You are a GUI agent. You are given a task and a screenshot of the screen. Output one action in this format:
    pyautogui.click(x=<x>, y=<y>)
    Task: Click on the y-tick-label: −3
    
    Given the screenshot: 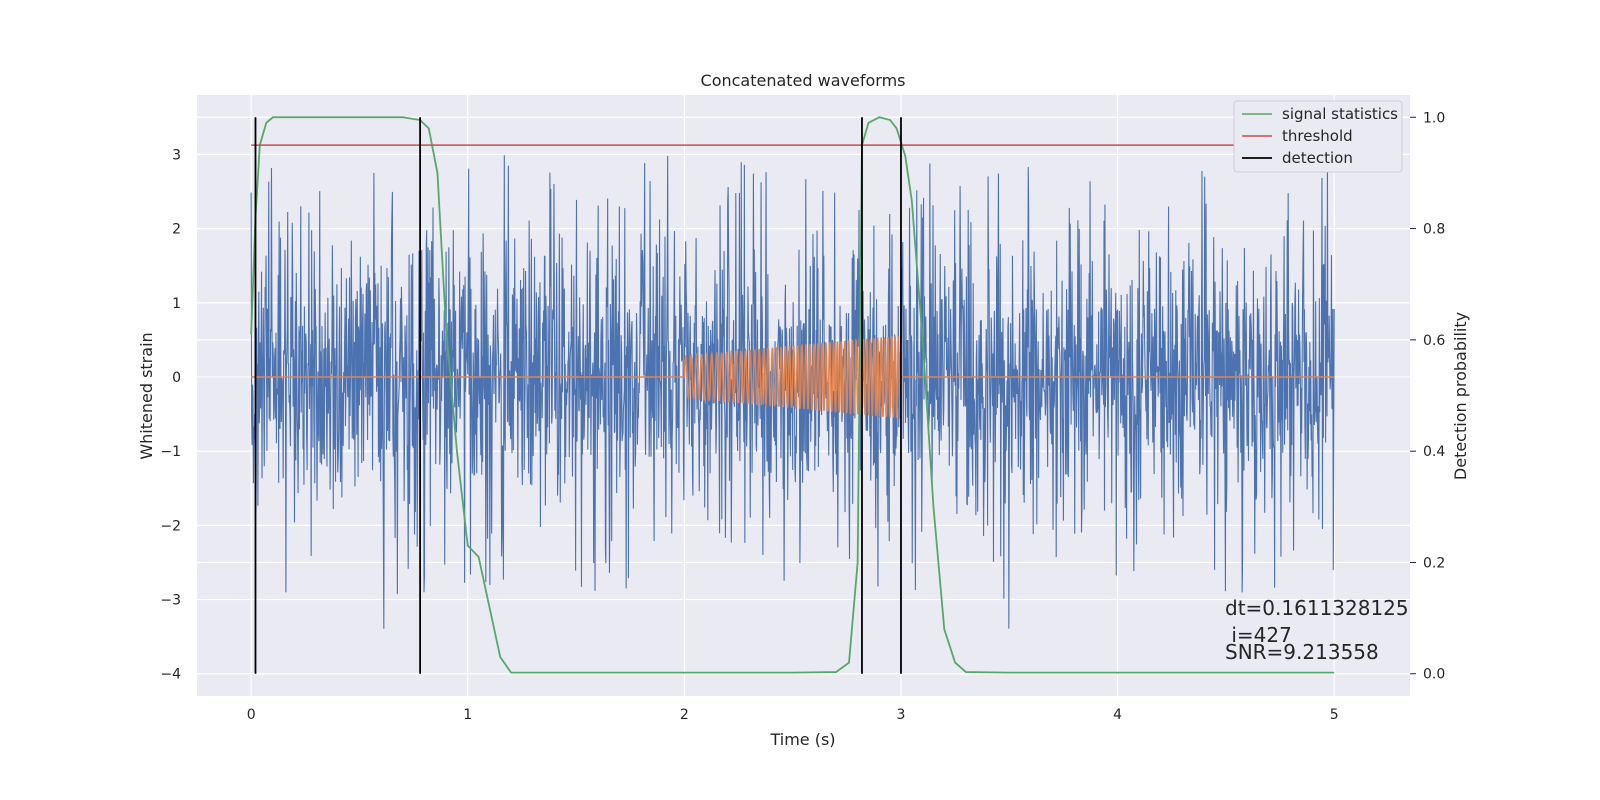 What is the action you would take?
    pyautogui.click(x=170, y=601)
    